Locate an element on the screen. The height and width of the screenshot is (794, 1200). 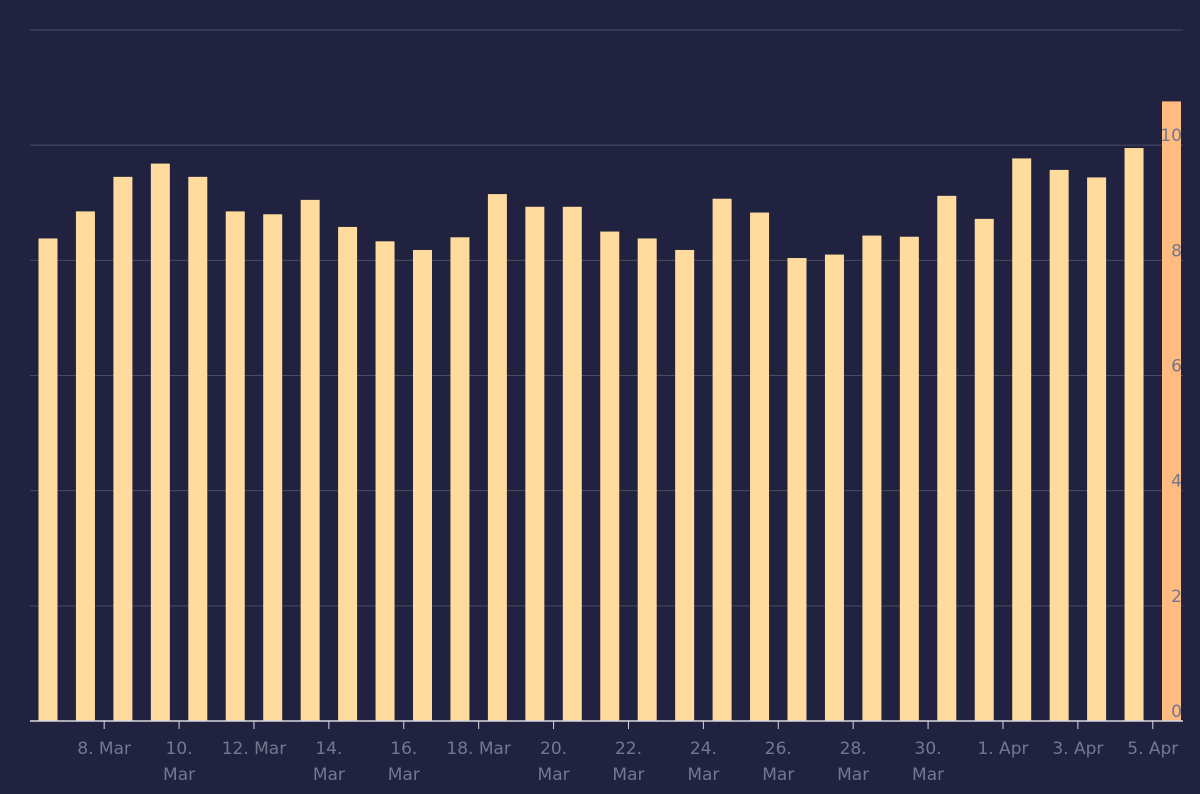
bar-7-mar is located at coordinates (48, 479).